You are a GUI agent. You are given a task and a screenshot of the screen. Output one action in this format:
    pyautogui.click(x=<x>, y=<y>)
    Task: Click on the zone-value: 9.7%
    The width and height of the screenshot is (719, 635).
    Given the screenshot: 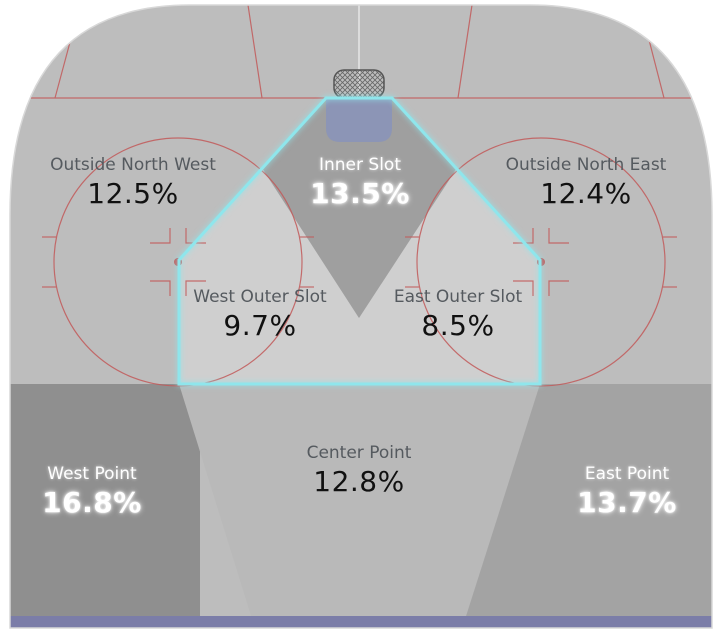 What is the action you would take?
    pyautogui.click(x=260, y=325)
    